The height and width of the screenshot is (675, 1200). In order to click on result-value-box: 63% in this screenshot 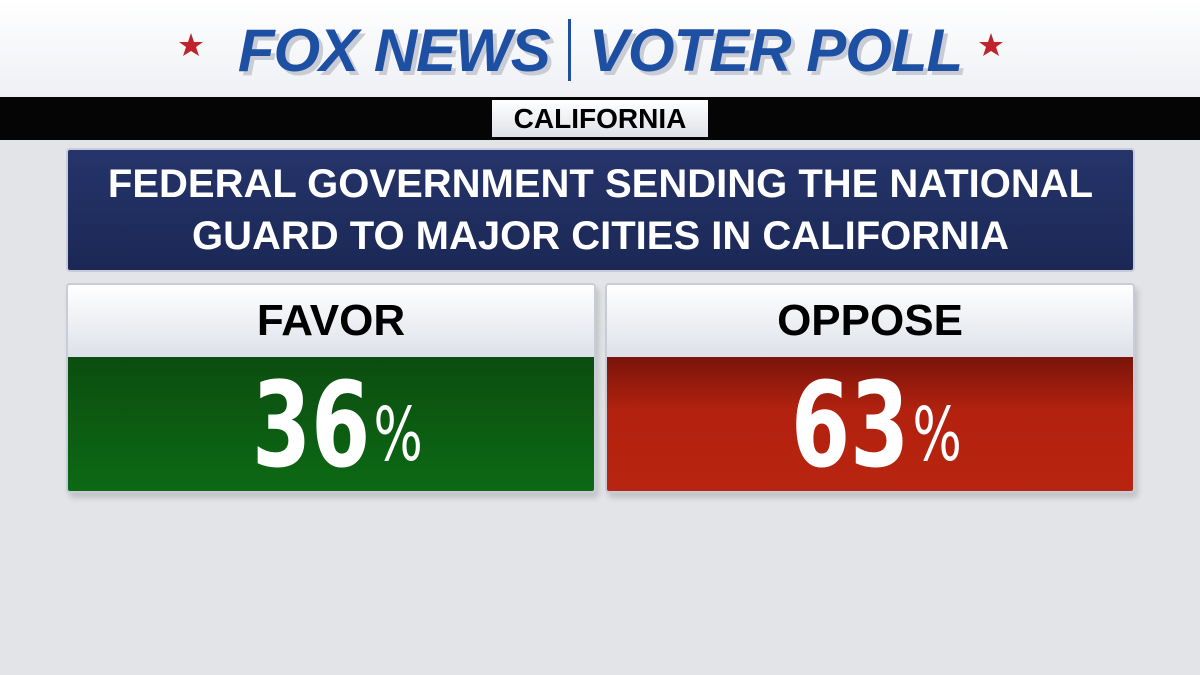, I will do `click(870, 424)`.